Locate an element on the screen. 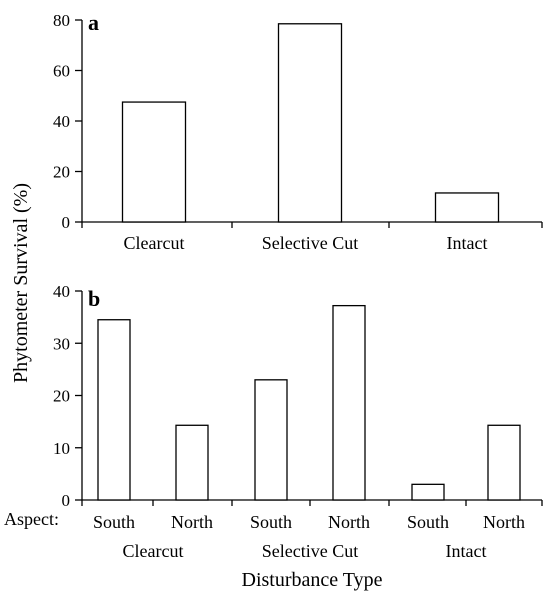 This screenshot has width=545, height=597. x-axis-title: Disturbance Type is located at coordinates (312, 580).